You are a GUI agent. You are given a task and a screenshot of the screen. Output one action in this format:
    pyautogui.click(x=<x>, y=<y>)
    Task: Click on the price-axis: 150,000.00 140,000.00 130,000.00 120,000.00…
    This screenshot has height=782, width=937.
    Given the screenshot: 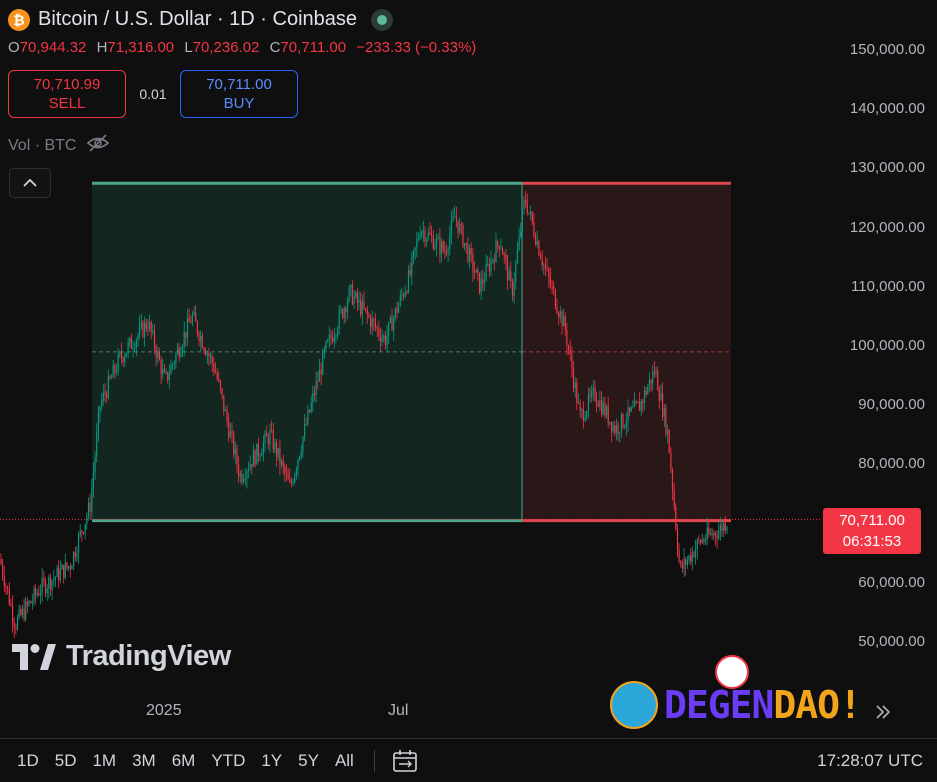 What is the action you would take?
    pyautogui.click(x=878, y=367)
    